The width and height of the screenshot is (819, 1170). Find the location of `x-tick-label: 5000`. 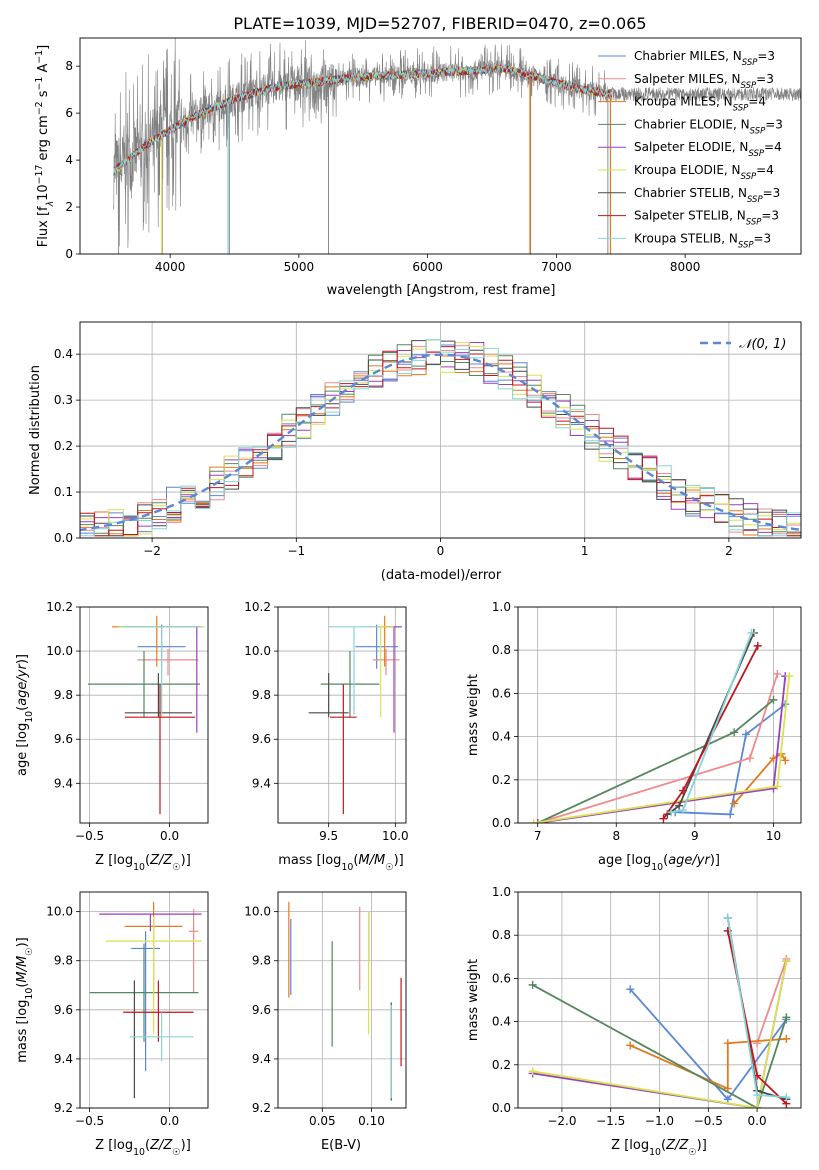

x-tick-label: 5000 is located at coordinates (299, 267).